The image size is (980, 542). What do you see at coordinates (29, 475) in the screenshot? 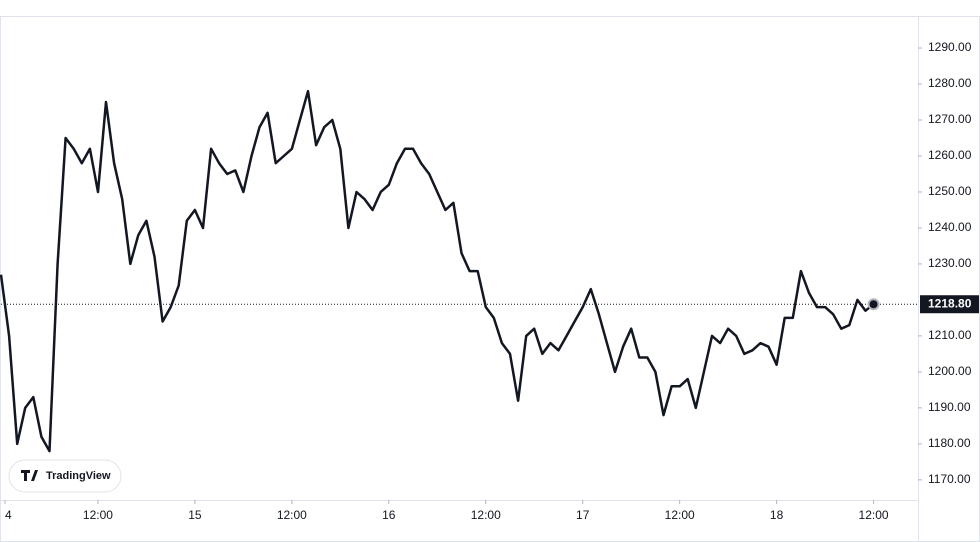
I see `logo-icon` at bounding box center [29, 475].